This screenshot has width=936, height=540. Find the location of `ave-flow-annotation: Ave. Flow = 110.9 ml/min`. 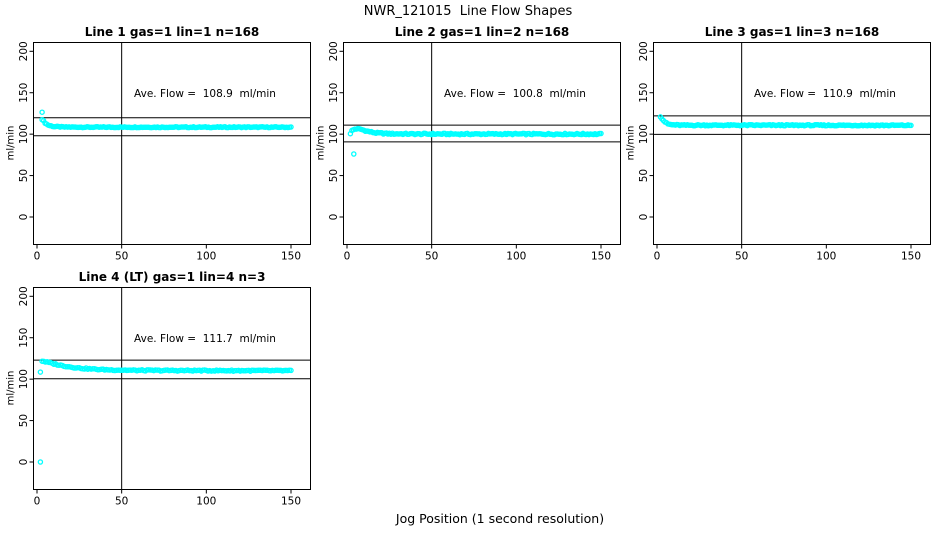

ave-flow-annotation: Ave. Flow = 110.9 ml/min is located at coordinates (825, 94).